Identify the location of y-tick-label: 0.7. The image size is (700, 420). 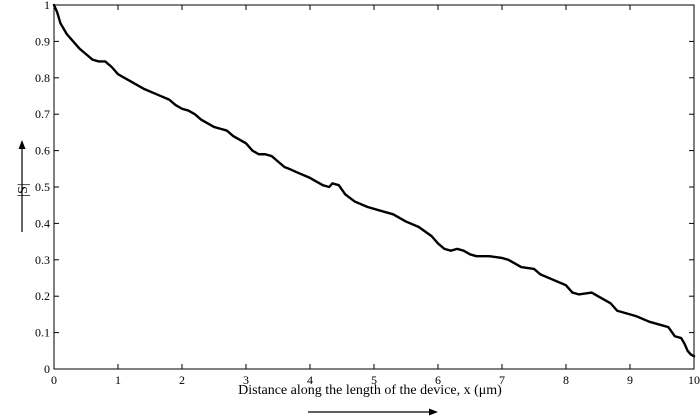
(42, 114).